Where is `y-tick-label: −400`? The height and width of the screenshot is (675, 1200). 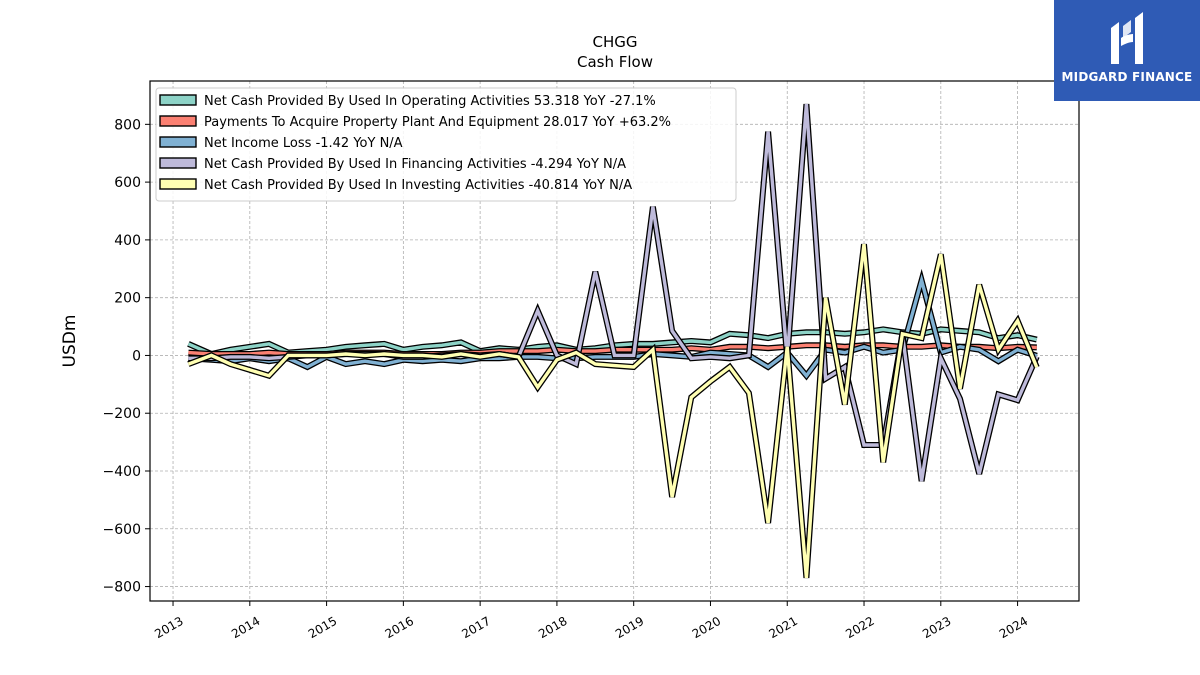
y-tick-label: −400 is located at coordinates (122, 472).